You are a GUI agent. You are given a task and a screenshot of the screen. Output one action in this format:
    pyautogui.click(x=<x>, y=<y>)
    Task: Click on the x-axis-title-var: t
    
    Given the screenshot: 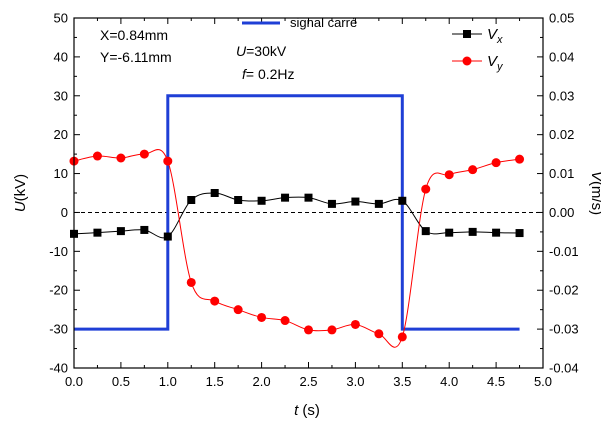 What is the action you would take?
    pyautogui.click(x=296, y=410)
    